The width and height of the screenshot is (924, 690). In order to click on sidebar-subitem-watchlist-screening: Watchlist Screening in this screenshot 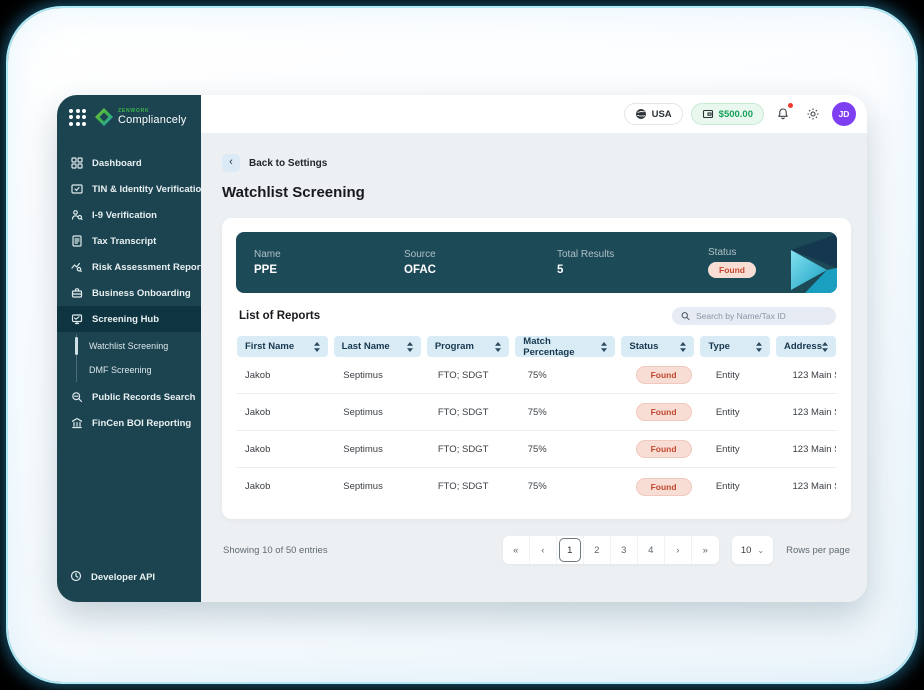, I will do `click(138, 346)`.